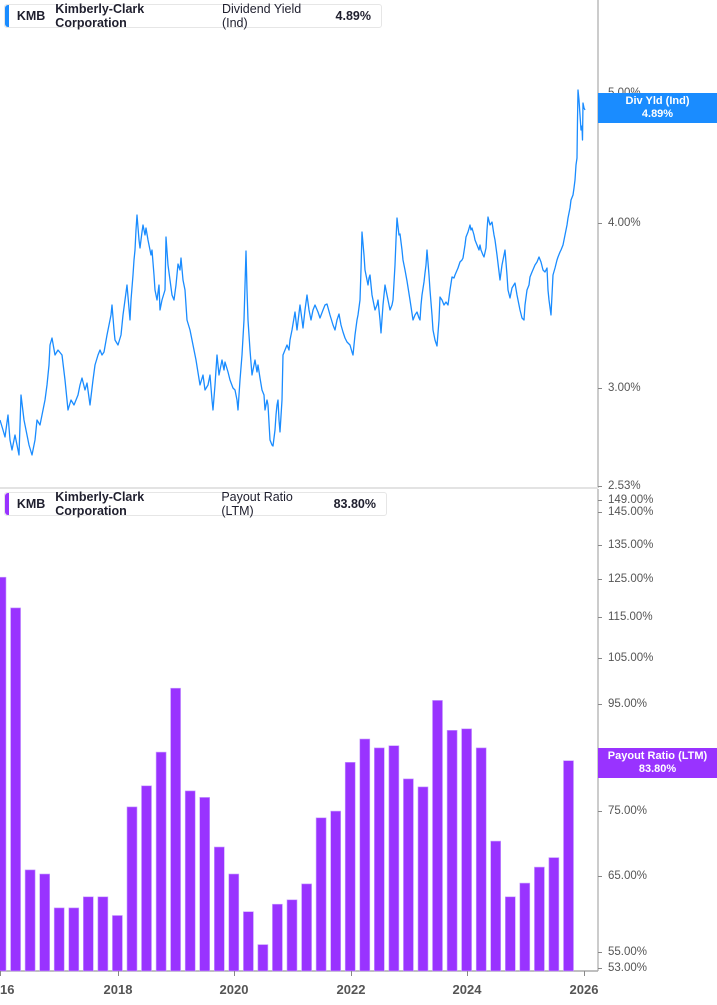 The height and width of the screenshot is (1005, 717). What do you see at coordinates (624, 486) in the screenshot?
I see `y-axis-label: 2.53%` at bounding box center [624, 486].